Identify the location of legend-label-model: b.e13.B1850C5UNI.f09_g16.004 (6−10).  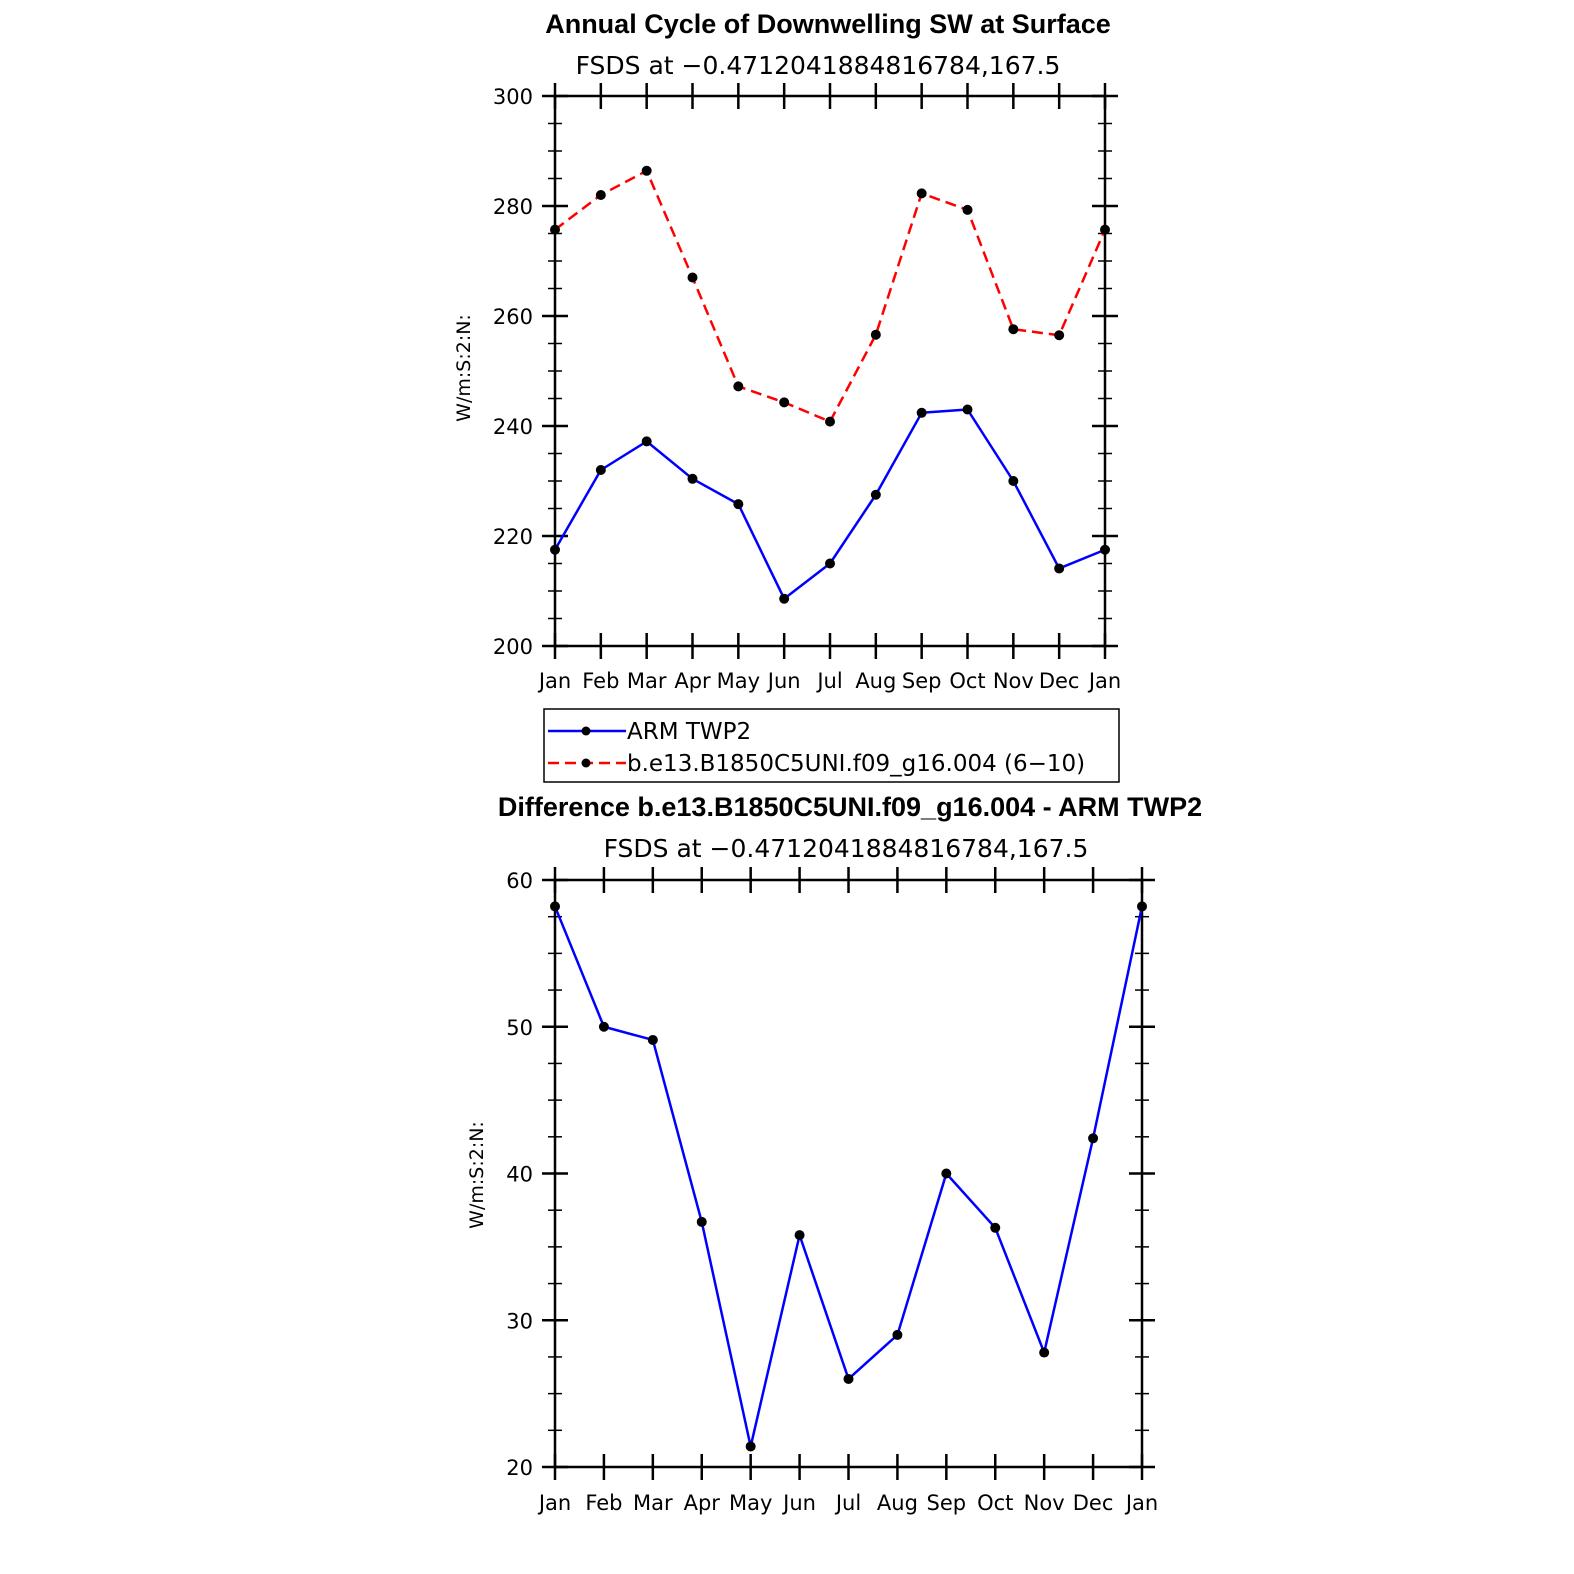
(856, 764).